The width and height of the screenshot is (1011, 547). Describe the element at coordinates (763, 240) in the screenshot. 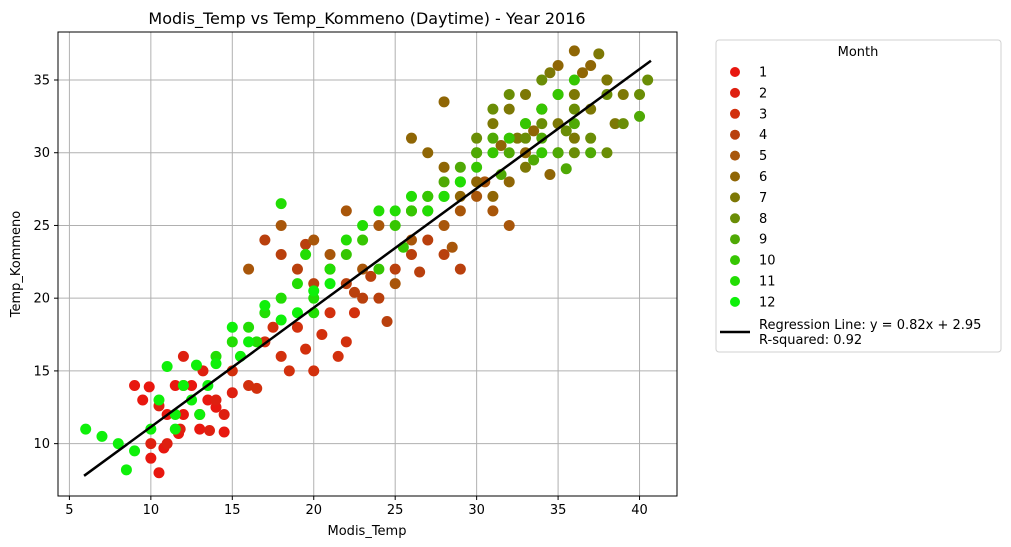

I see `legend-label-month-9: 9` at that location.